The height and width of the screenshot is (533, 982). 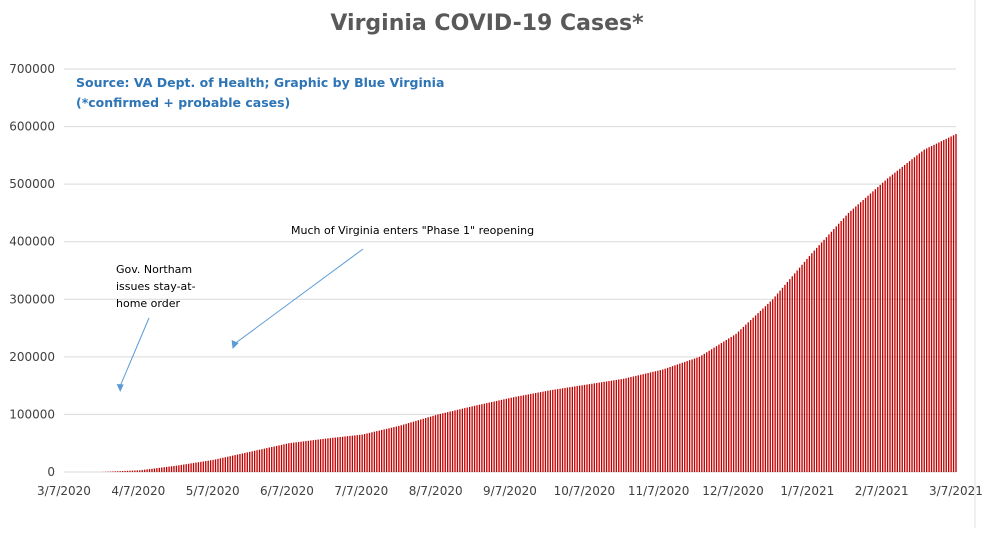 I want to click on y-tick-label: 600000, so click(x=32, y=127).